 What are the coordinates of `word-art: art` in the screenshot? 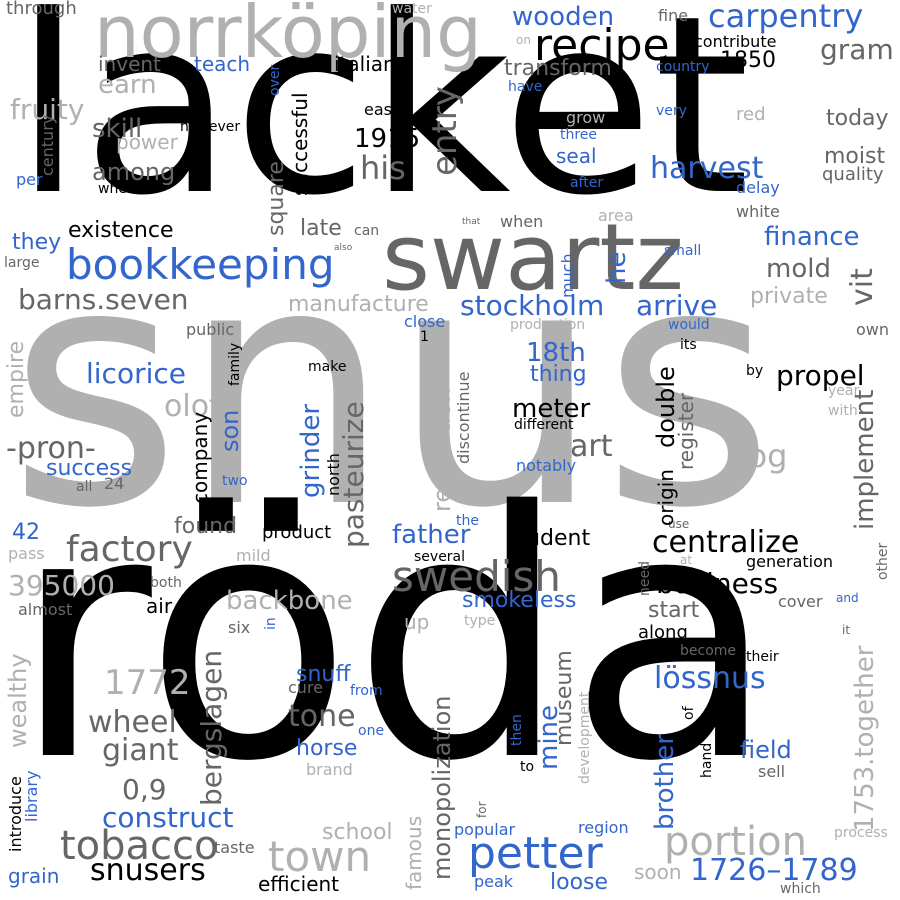 It's located at (591, 446).